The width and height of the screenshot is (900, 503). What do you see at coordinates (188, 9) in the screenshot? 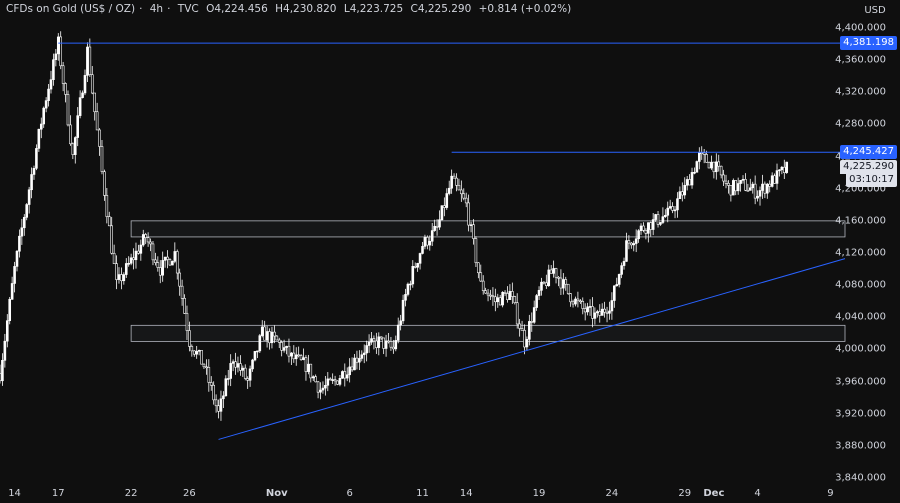
I see `data-source: TVC` at bounding box center [188, 9].